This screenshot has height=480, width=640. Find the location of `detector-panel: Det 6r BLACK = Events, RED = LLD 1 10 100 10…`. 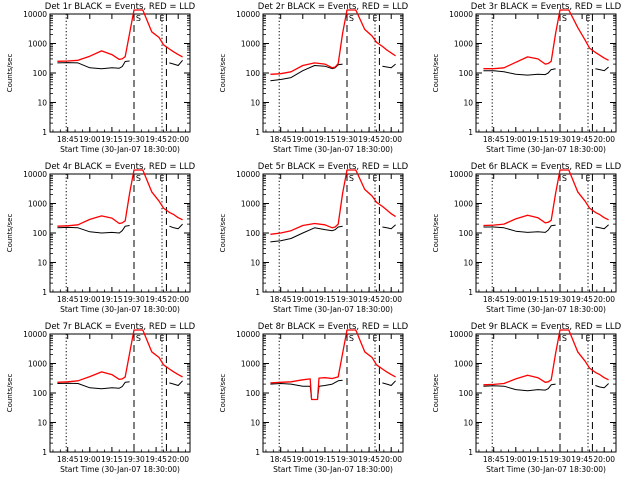

detector-panel: Det 6r BLACK = Events, RED = LLD 1 10 100 10… is located at coordinates (527, 238).